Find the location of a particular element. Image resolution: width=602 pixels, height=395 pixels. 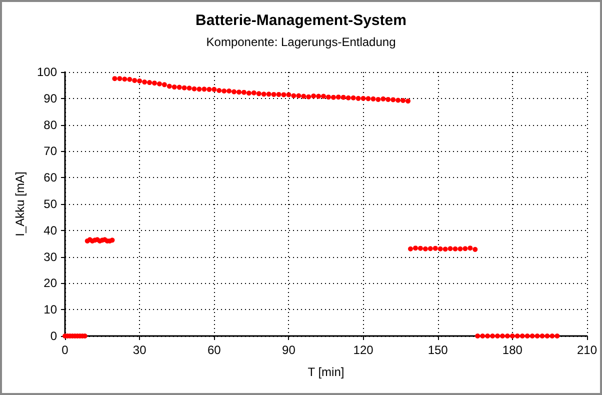

x-tick-label: 150 is located at coordinates (438, 350).